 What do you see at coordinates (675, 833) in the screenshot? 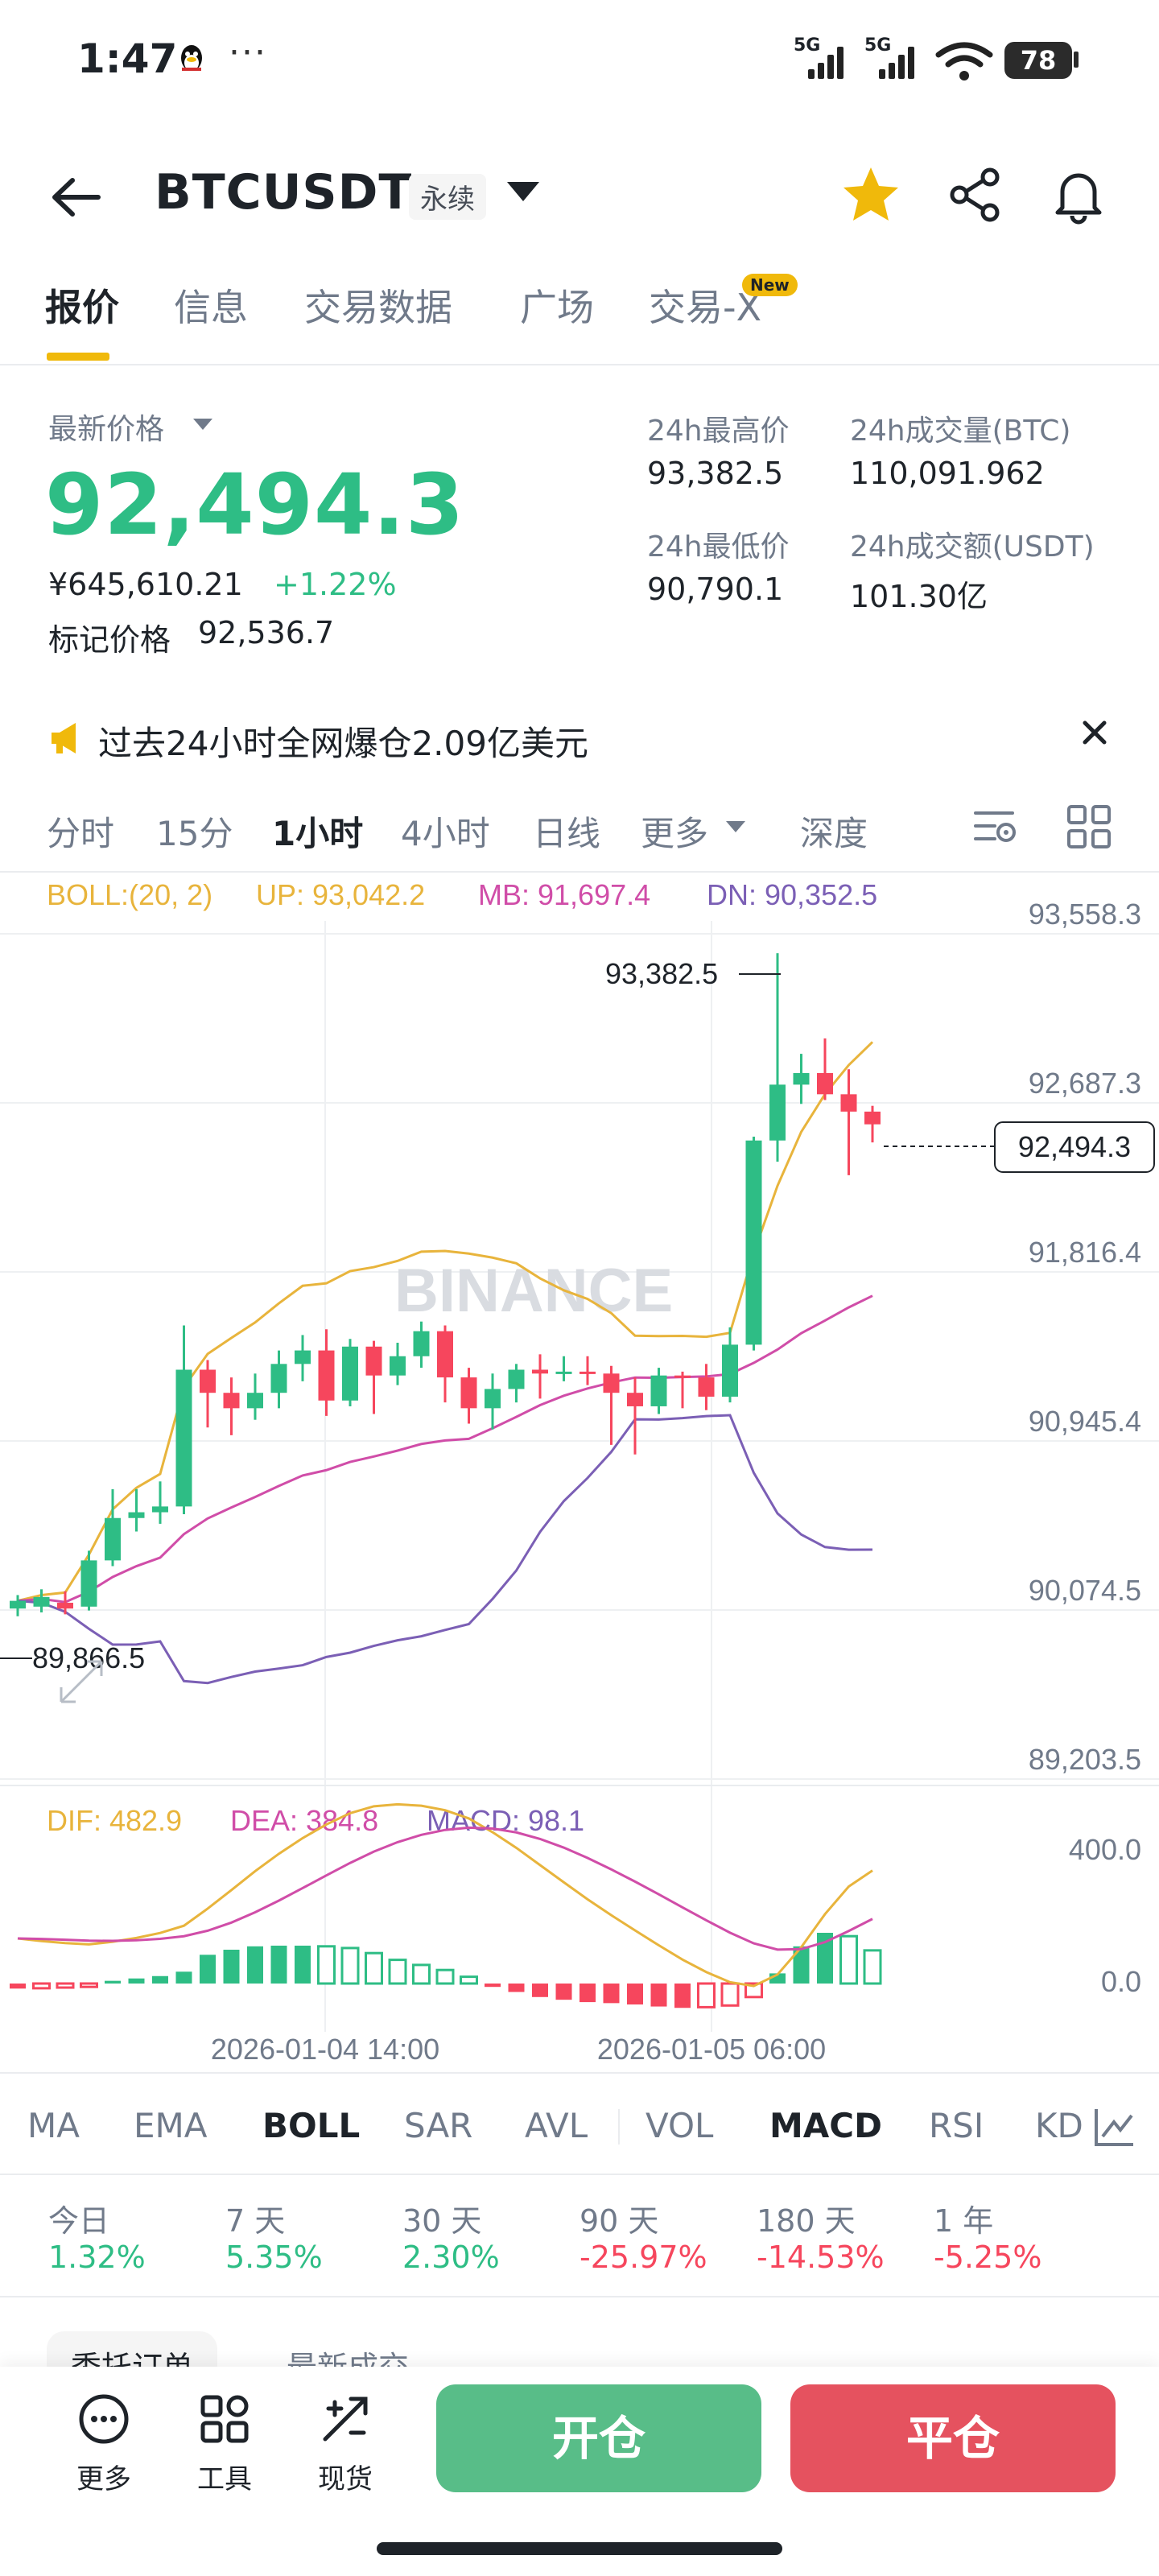
I see `interval-more: 更多` at bounding box center [675, 833].